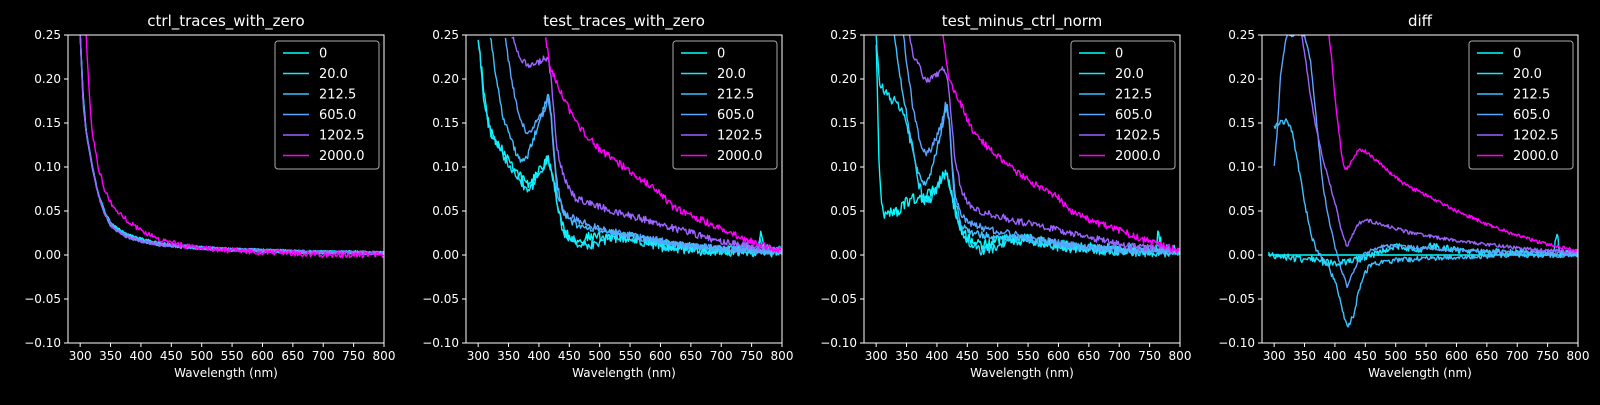 This screenshot has height=405, width=1600. Describe the element at coordinates (225, 21) in the screenshot. I see `chart-title: ctrl_traces_with_zero` at that location.